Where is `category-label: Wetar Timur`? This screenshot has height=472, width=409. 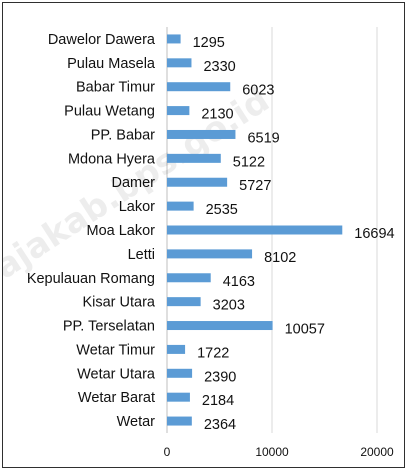
category-label: Wetar Timur is located at coordinates (115, 350).